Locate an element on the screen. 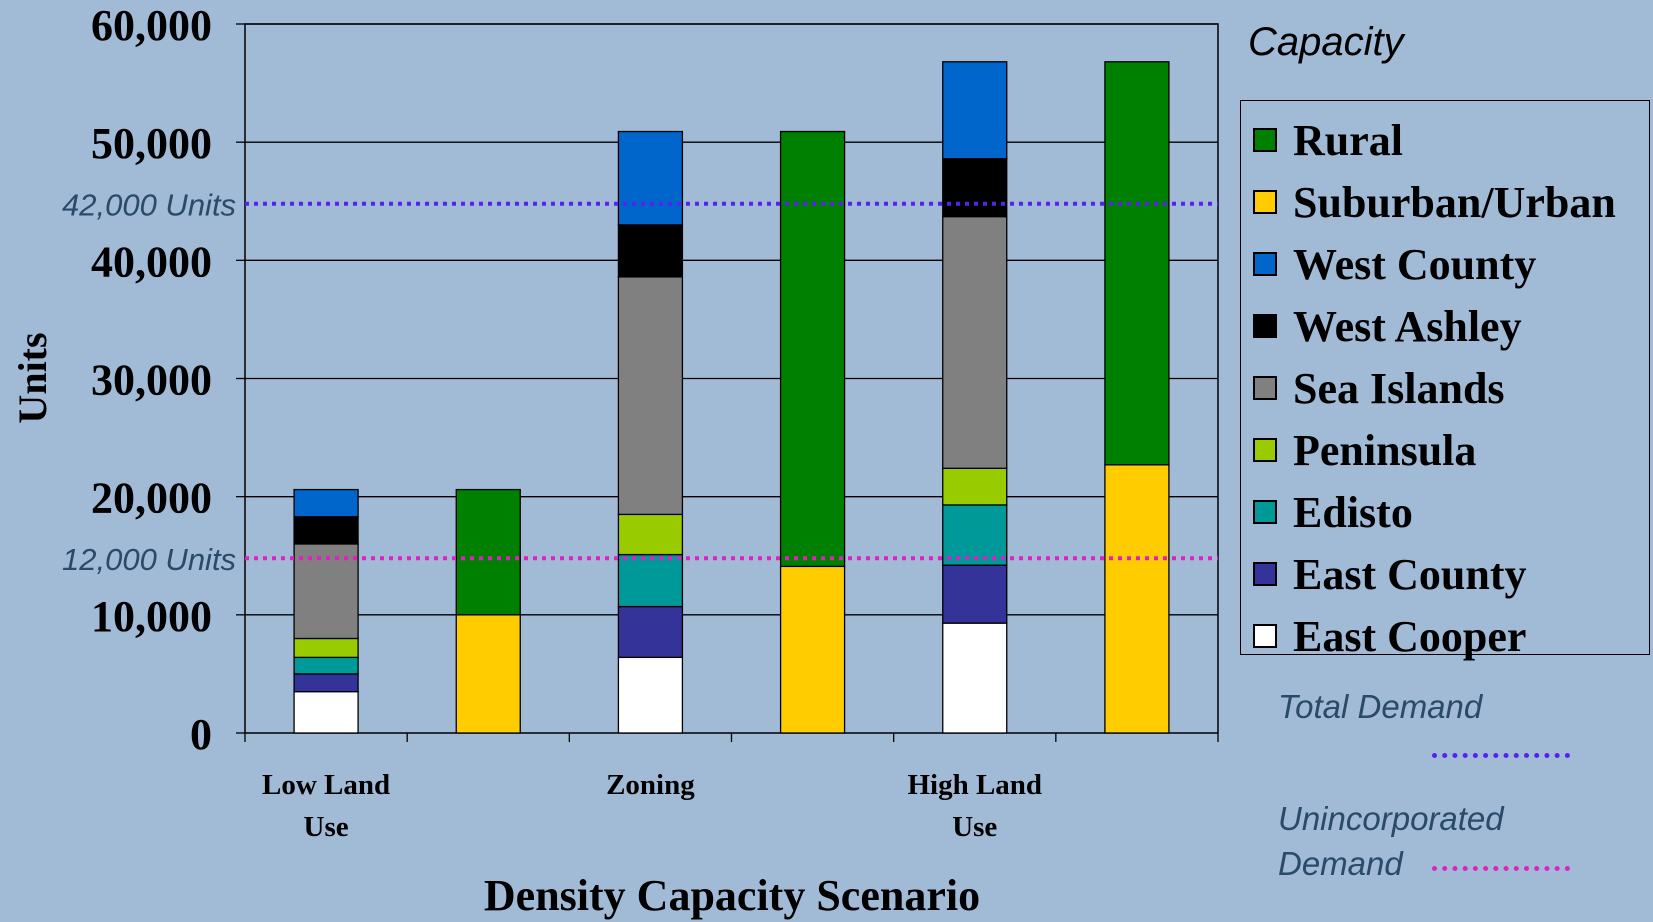  legend-item: West Ashley is located at coordinates (1387, 326).